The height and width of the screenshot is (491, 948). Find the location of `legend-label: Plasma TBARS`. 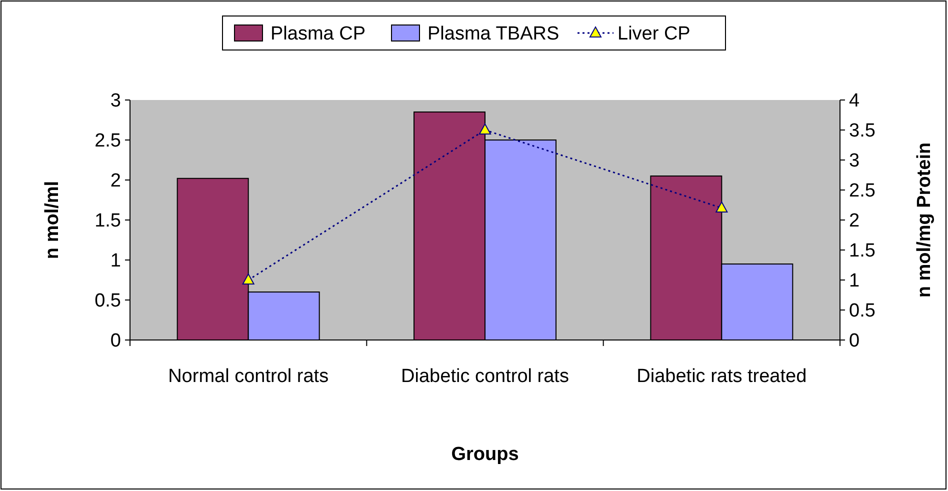

legend-label: Plasma TBARS is located at coordinates (494, 34).